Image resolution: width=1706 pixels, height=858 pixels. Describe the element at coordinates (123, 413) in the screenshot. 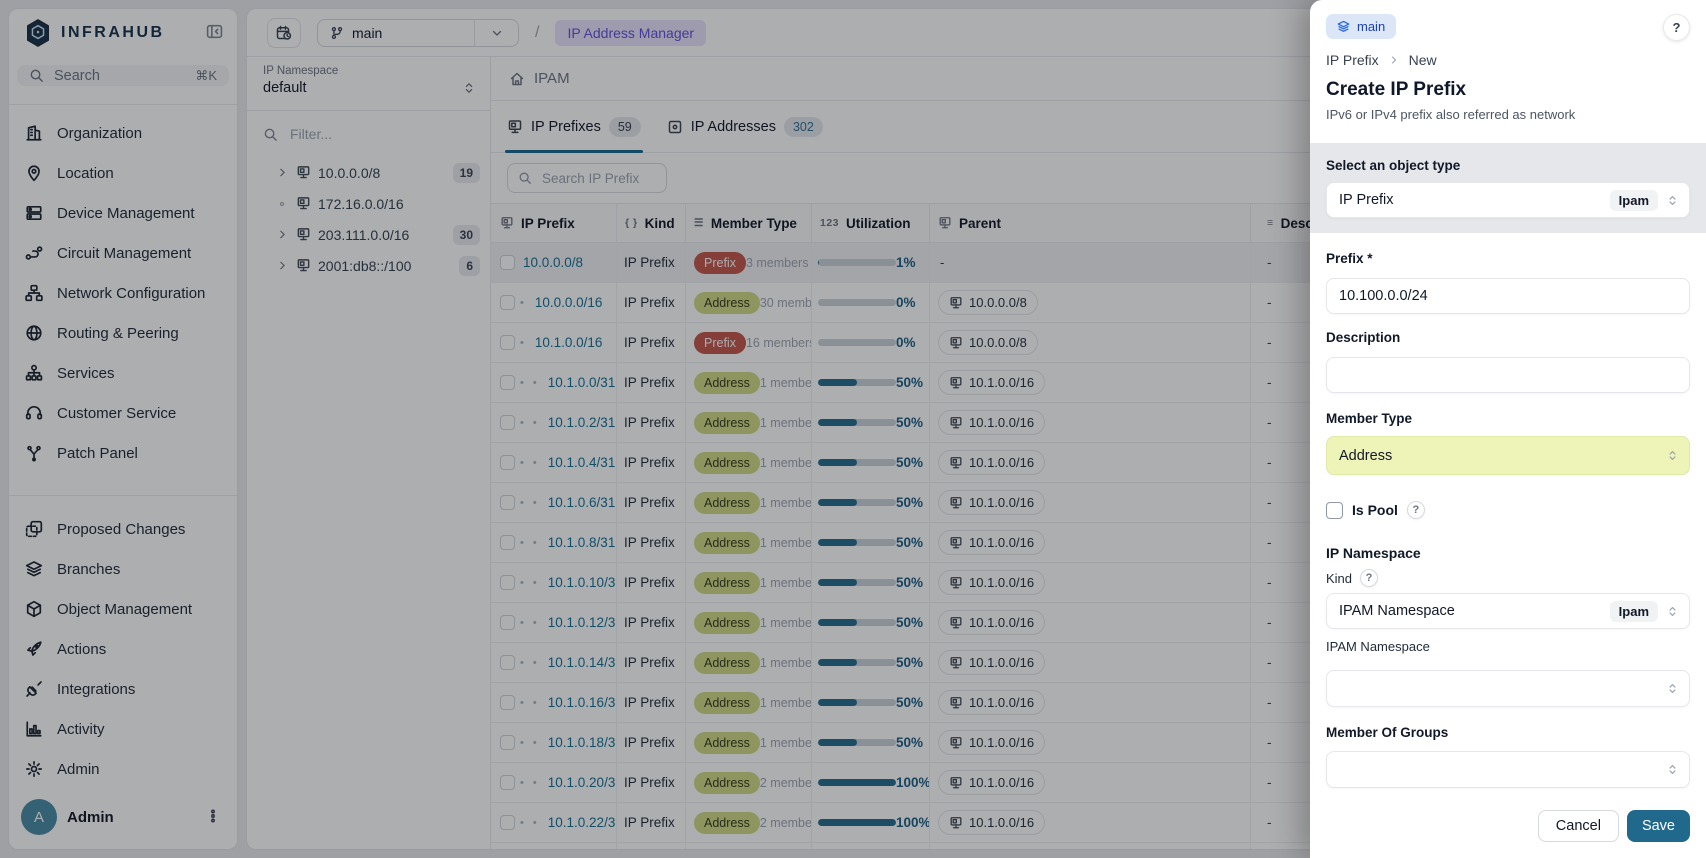

I see `sidebar-item-customer-service: Customer Service` at that location.